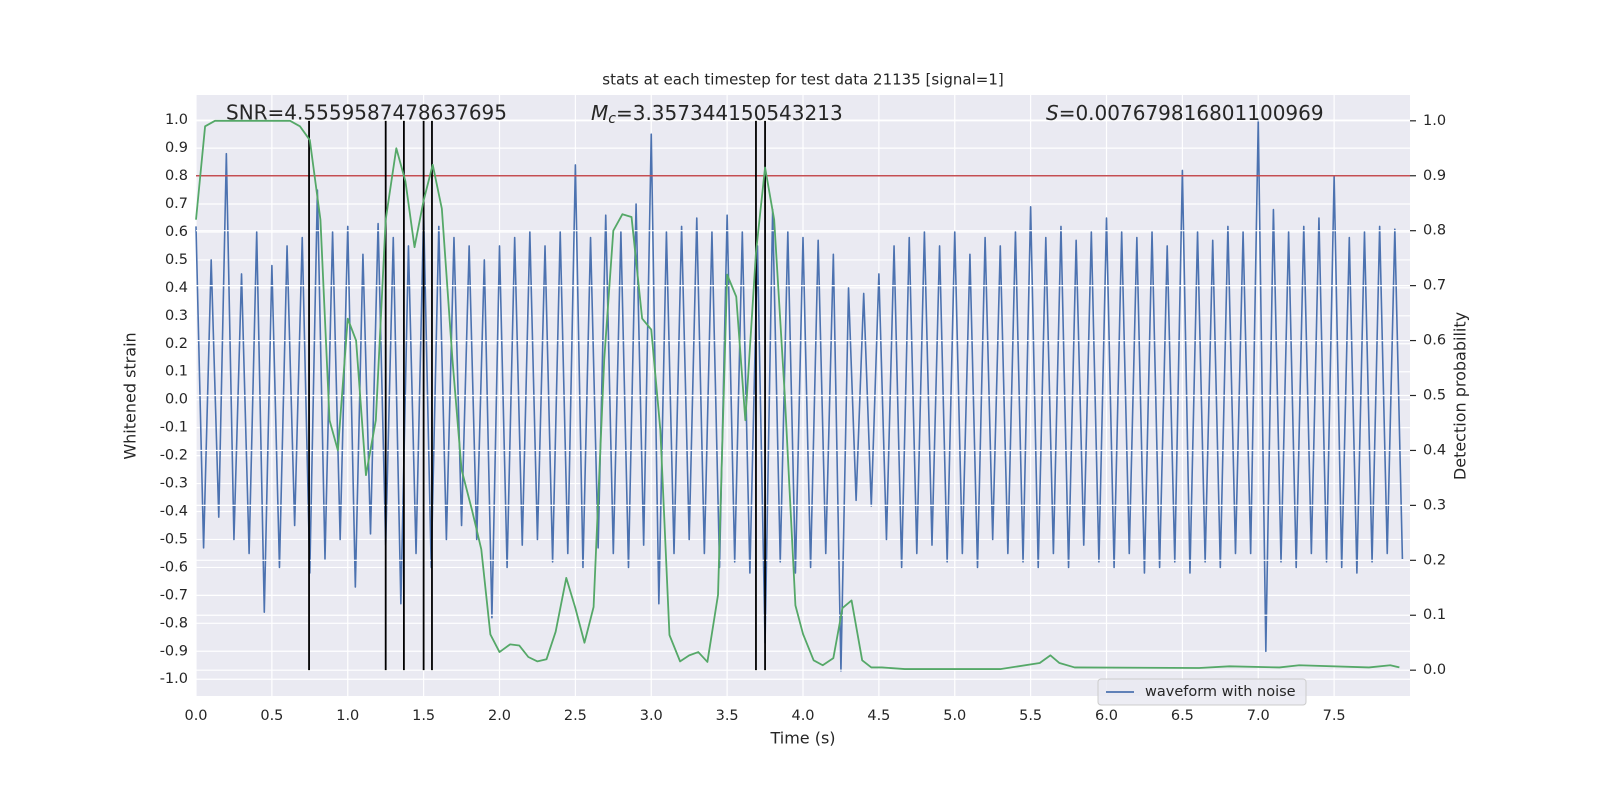  I want to click on x-tick-label: 5.0, so click(954, 716).